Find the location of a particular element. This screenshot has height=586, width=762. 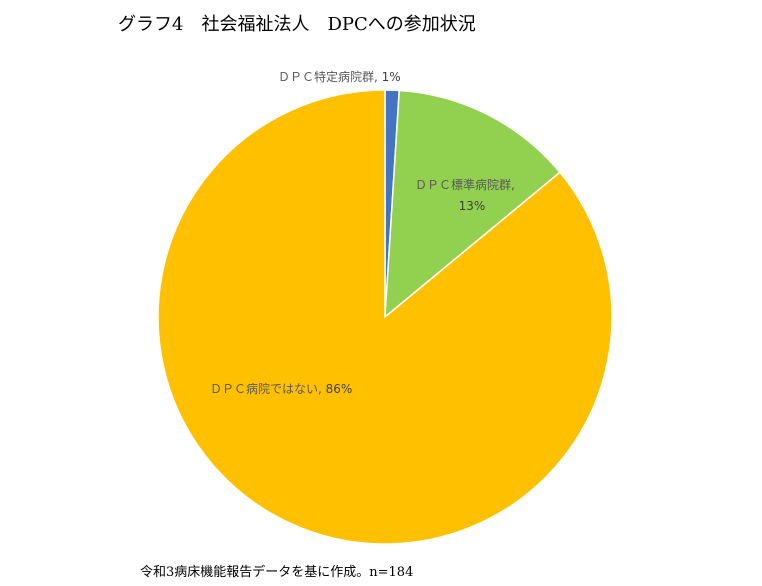

slice-label-dpc-standard-percent: 13% is located at coordinates (472, 206).